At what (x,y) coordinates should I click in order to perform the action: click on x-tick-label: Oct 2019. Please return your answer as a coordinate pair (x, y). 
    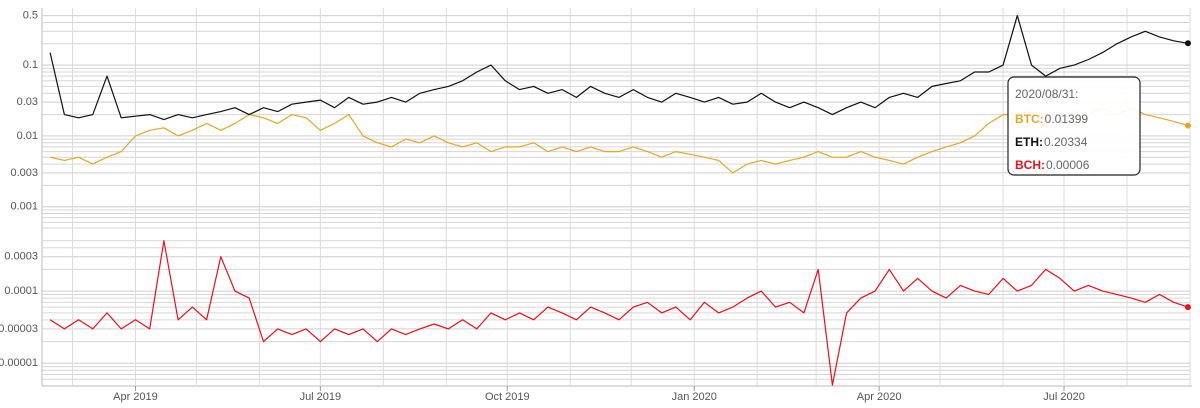
    Looking at the image, I should click on (507, 397).